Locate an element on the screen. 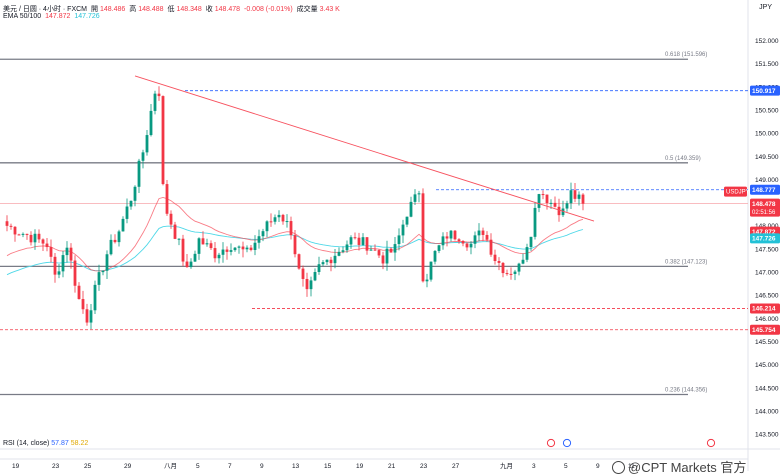 Image resolution: width=780 pixels, height=476 pixels. price-axis-tick: 144.000 is located at coordinates (767, 411).